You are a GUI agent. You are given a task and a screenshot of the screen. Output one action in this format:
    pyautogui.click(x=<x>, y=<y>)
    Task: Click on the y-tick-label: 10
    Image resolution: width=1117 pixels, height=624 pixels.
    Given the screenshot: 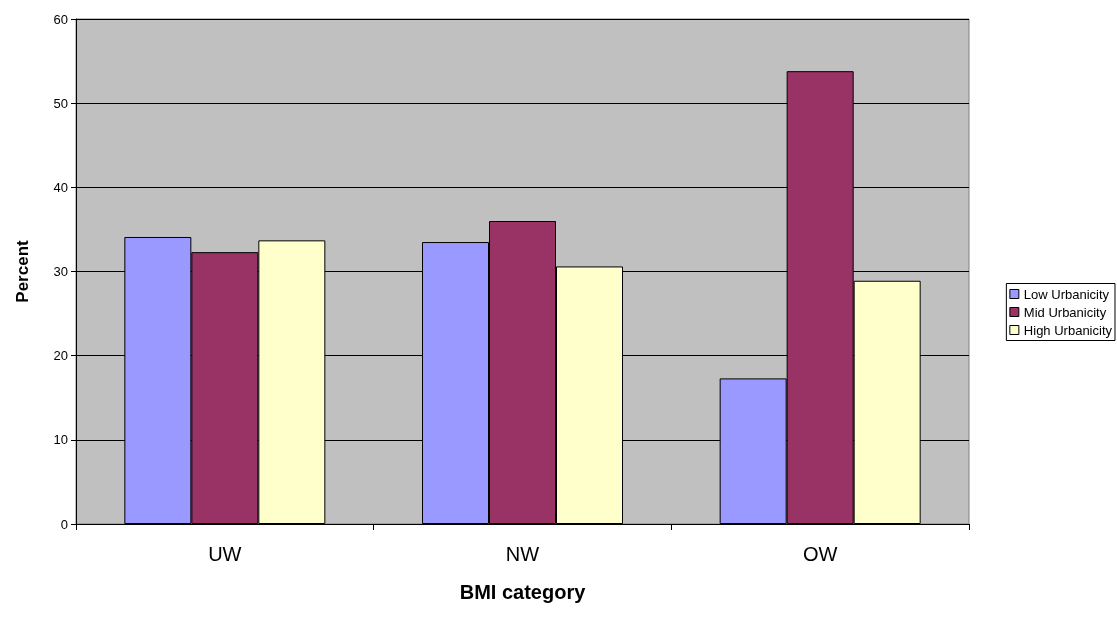 What is the action you would take?
    pyautogui.click(x=60, y=440)
    